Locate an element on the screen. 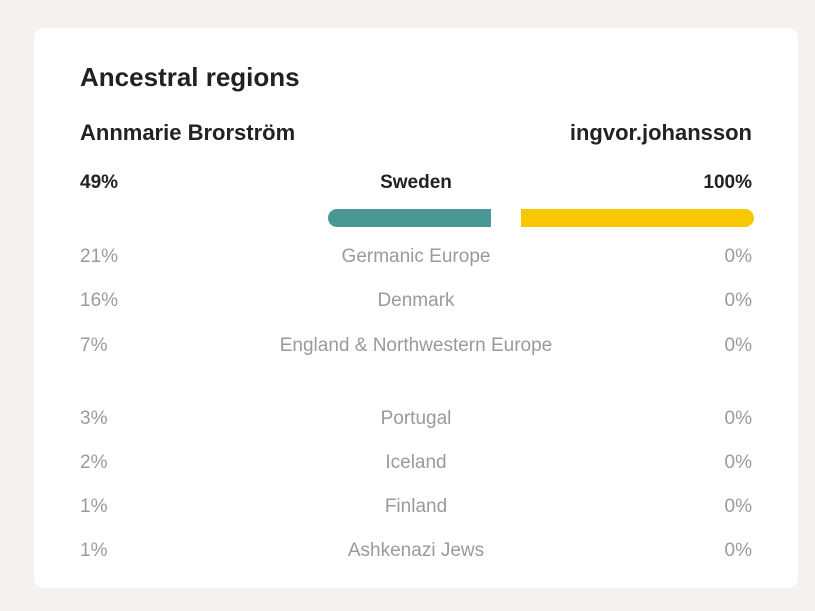  top-region-left-percent: 49% is located at coordinates (99, 182).